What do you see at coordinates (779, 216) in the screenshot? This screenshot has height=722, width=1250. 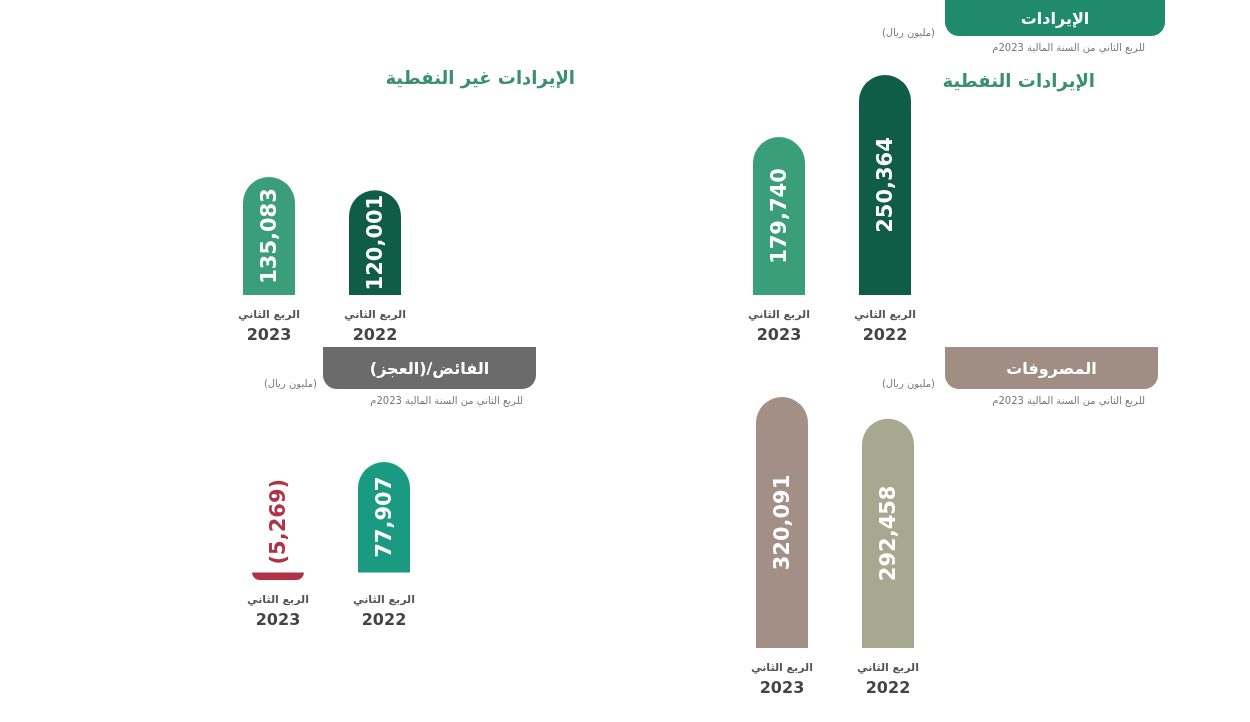 I see `data-label: 179,740` at bounding box center [779, 216].